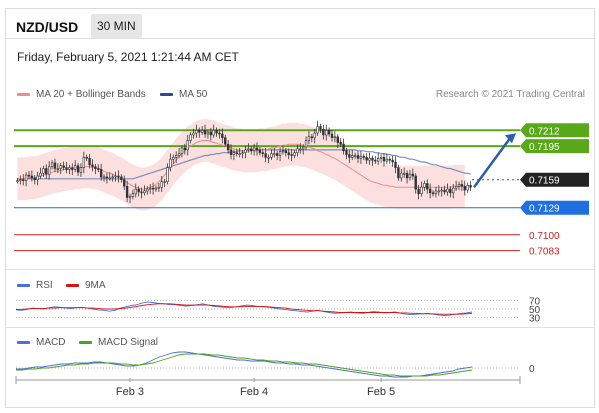 The height and width of the screenshot is (413, 599). I want to click on rsi-ma-swatch, so click(72, 285).